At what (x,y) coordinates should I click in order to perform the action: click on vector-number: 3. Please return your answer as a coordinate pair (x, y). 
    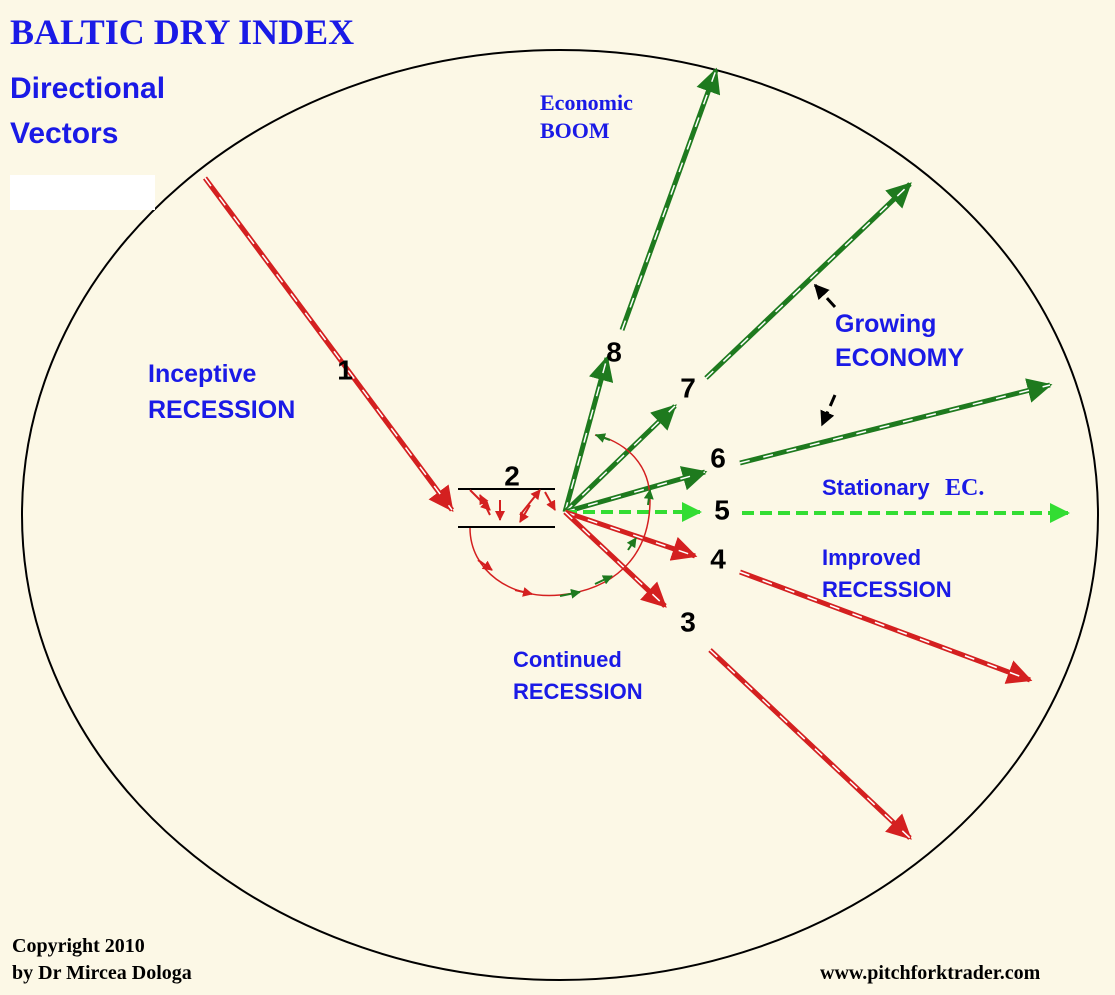
    Looking at the image, I should click on (688, 621).